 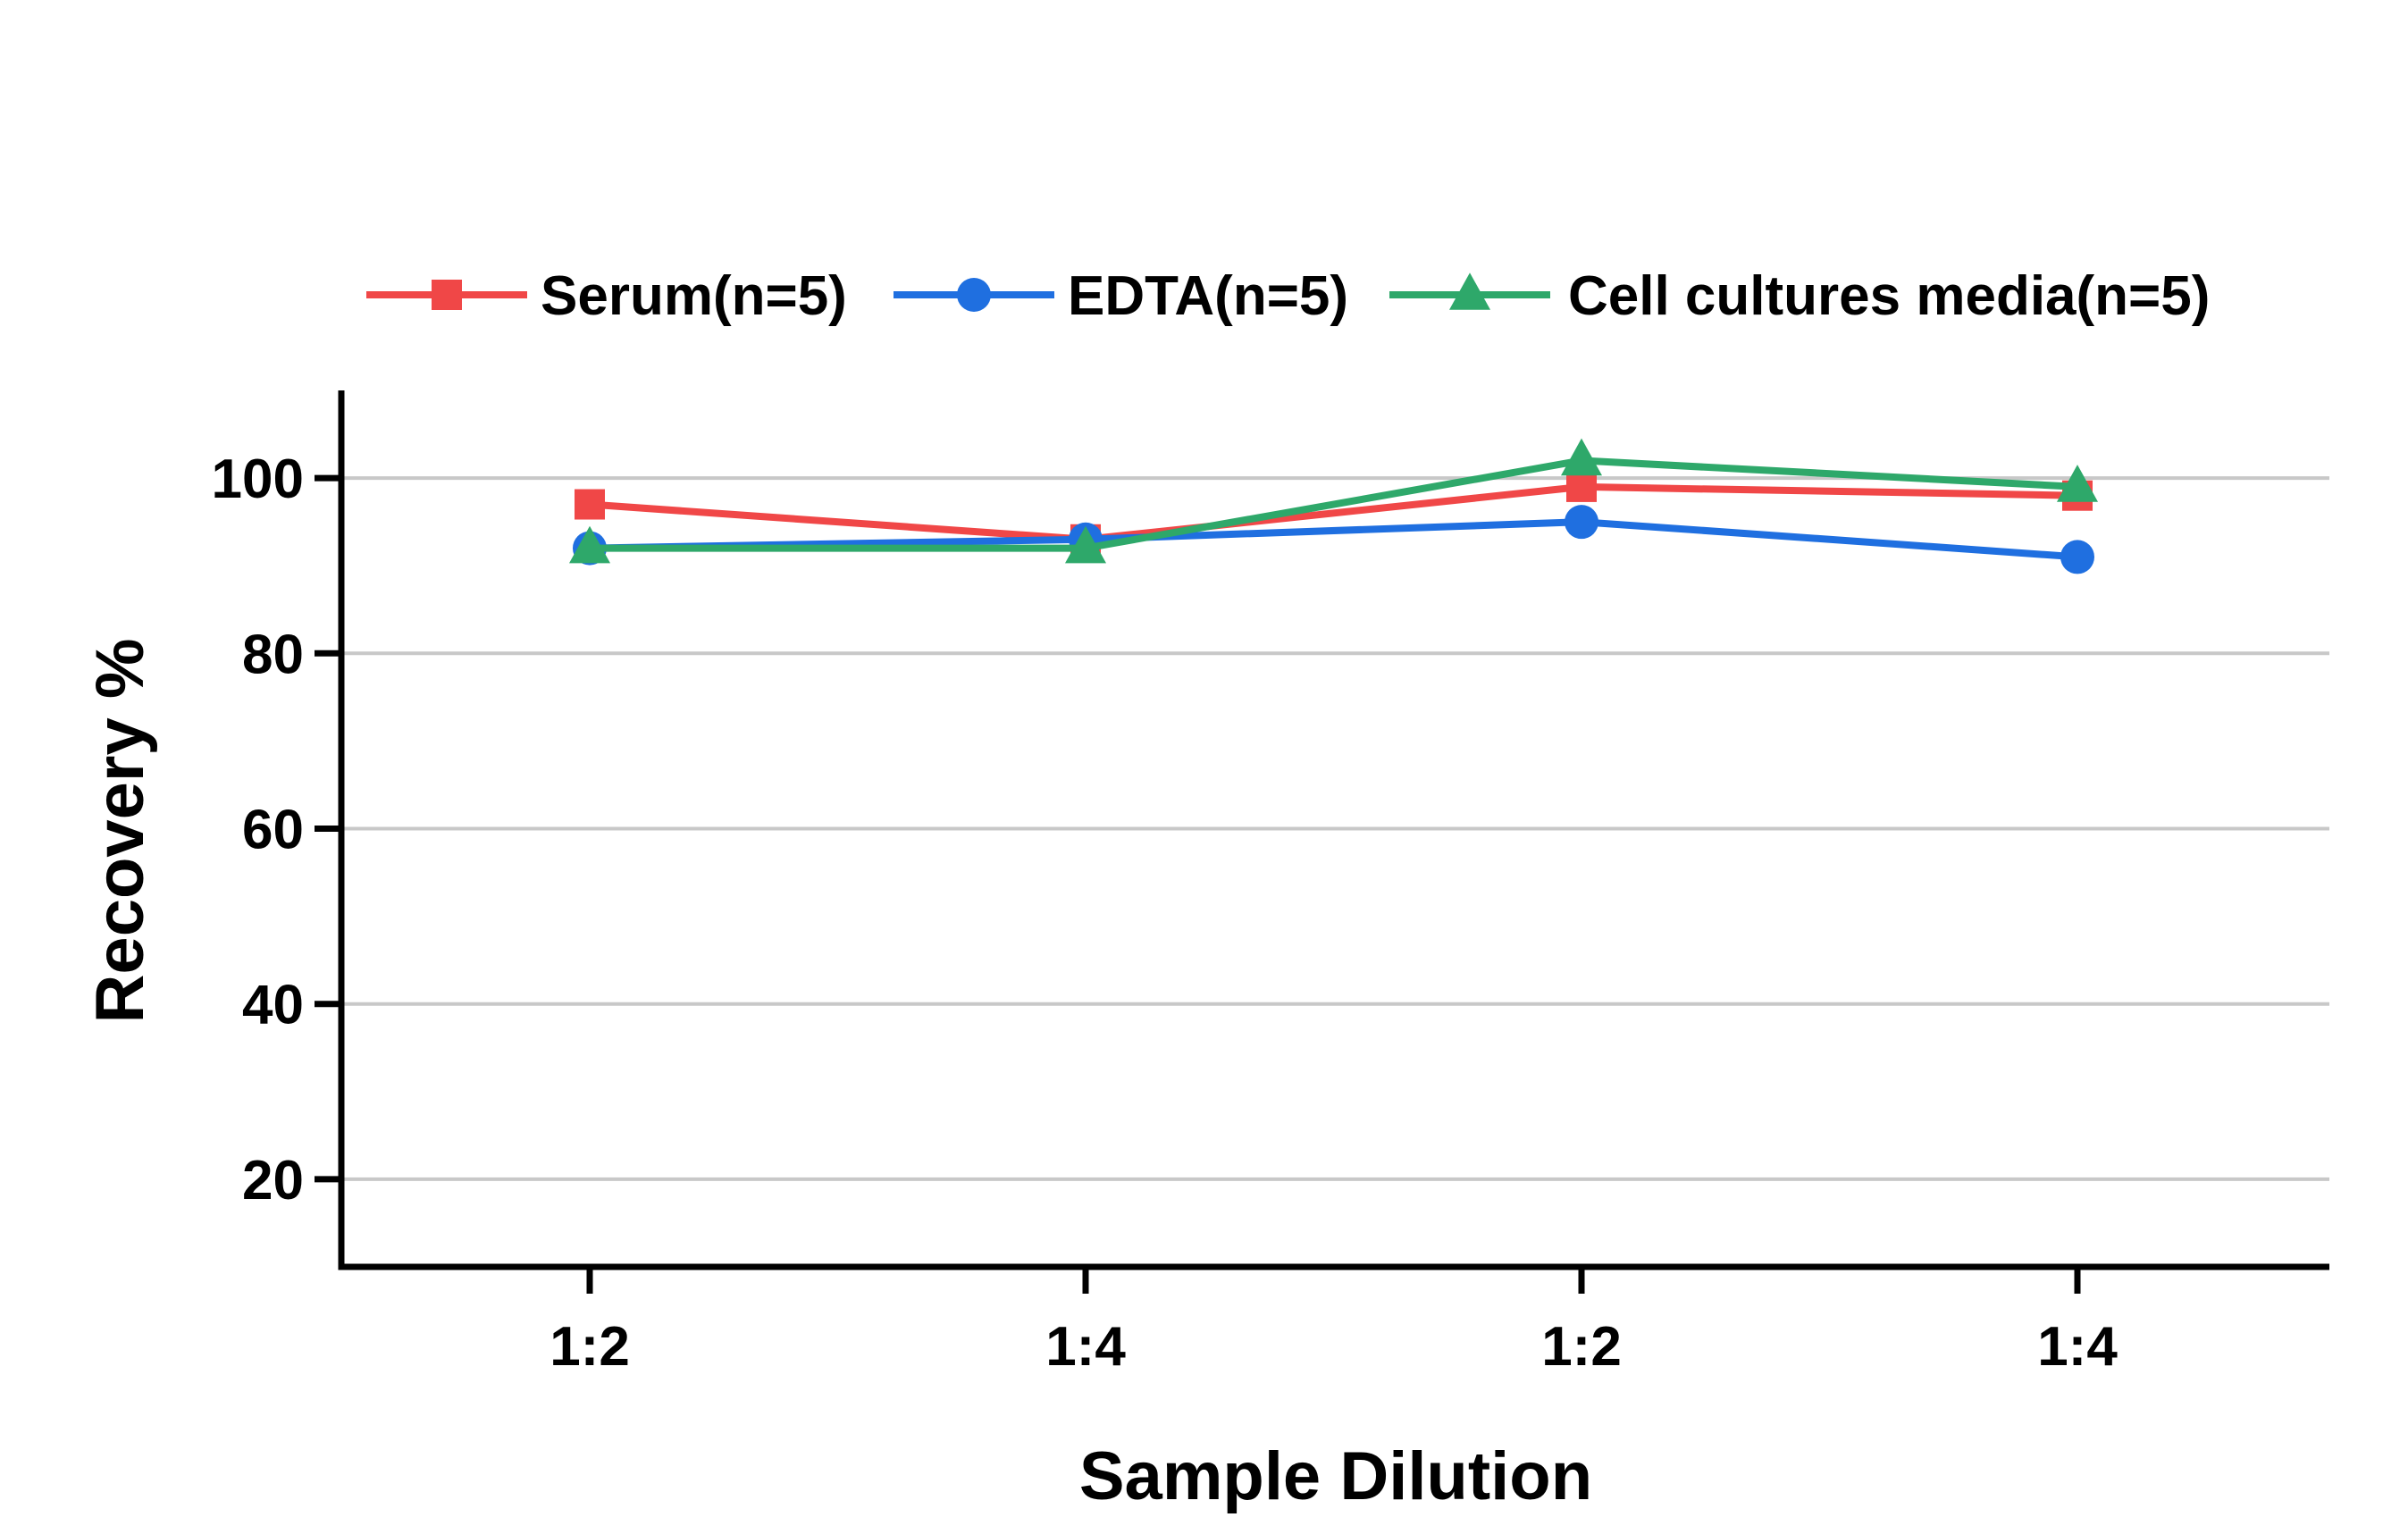 What do you see at coordinates (694, 296) in the screenshot?
I see `legend-label: Serum(n=5)` at bounding box center [694, 296].